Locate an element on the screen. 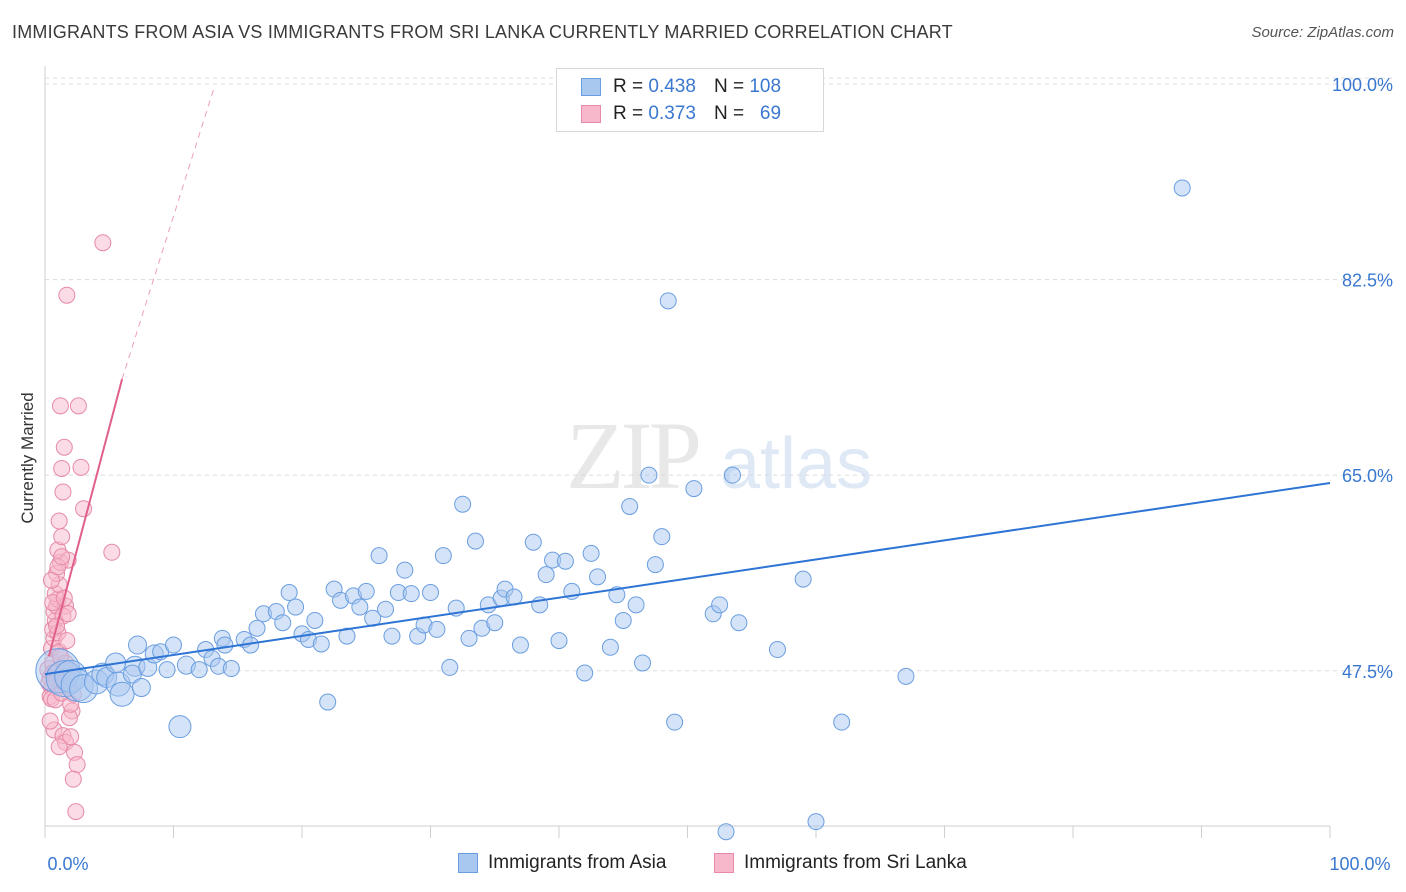 Image resolution: width=1406 pixels, height=892 pixels. legend-r-value: 0.373 is located at coordinates (672, 113).